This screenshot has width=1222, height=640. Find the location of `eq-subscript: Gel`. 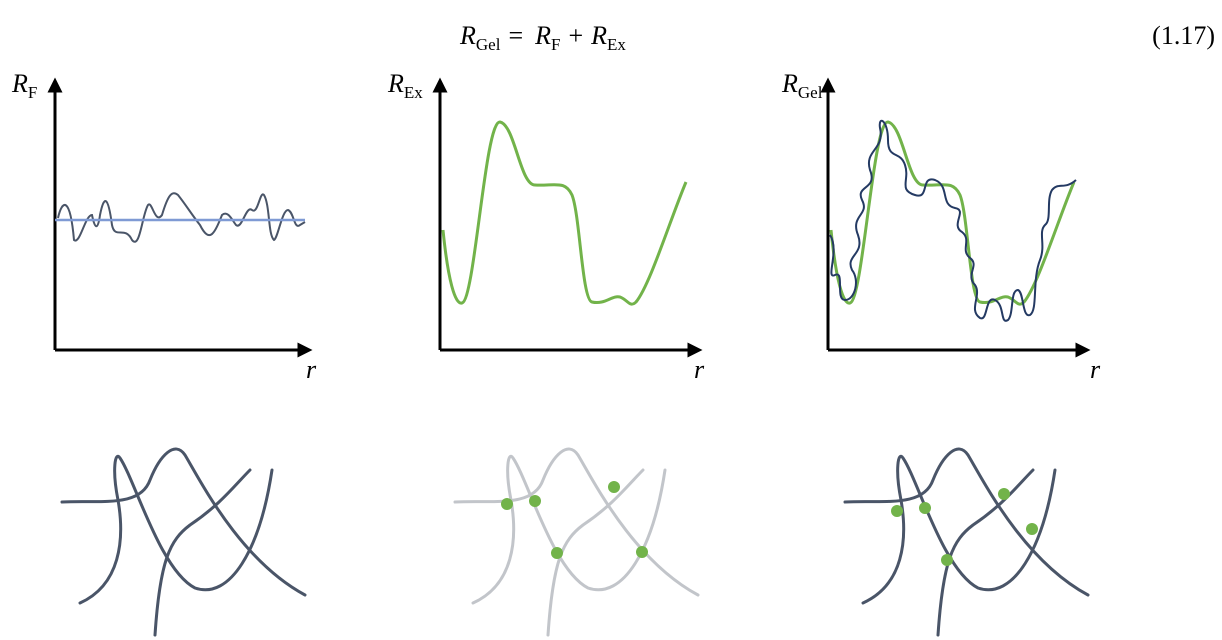

eq-subscript: Gel is located at coordinates (488, 44).